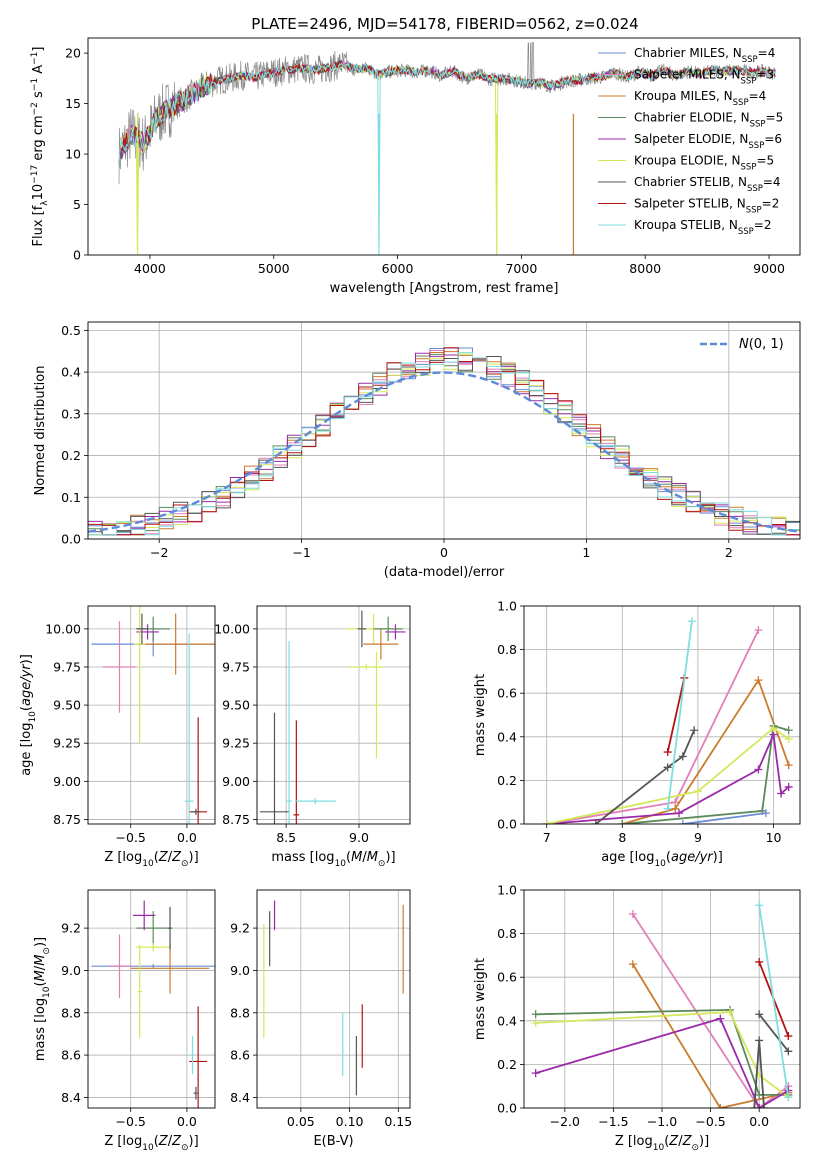 The height and width of the screenshot is (1170, 819). What do you see at coordinates (507, 824) in the screenshot?
I see `y-tick-label: 0.0` at bounding box center [507, 824].